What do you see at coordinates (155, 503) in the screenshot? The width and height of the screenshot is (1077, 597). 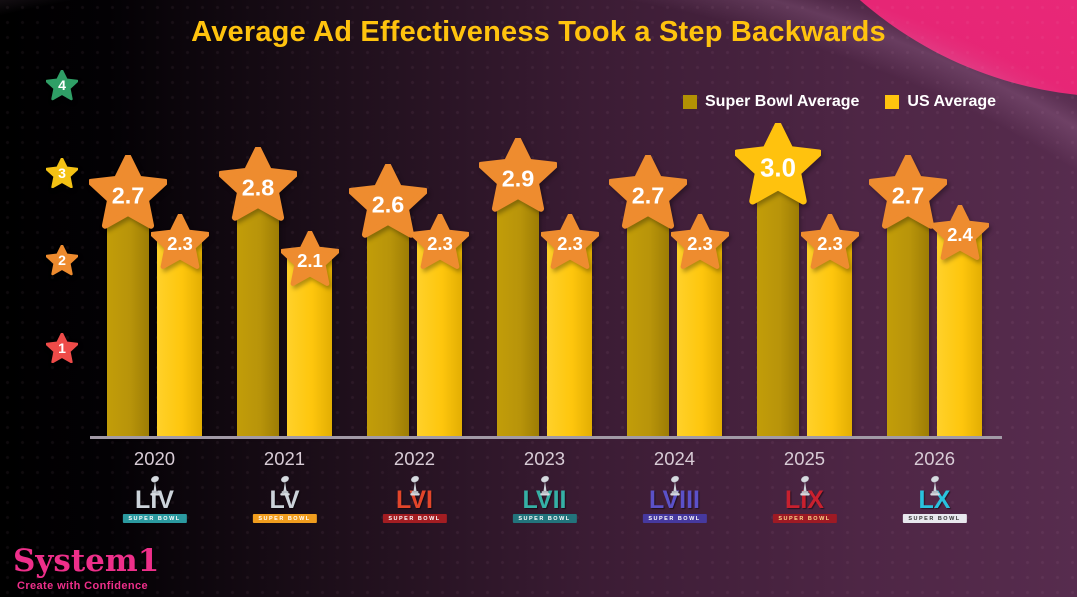 I see `super-bowl-logo-LIV: LIV SUPER BOWL` at bounding box center [155, 503].